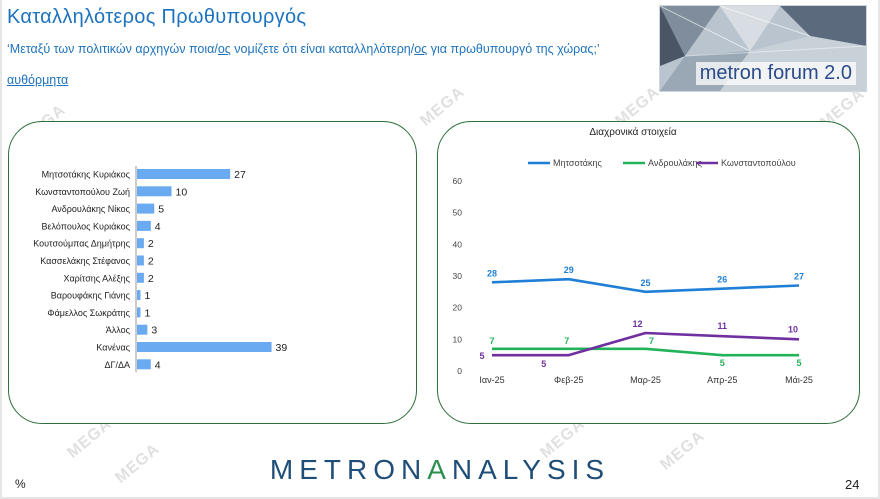  What do you see at coordinates (492, 273) in the screenshot?
I see `data-label: 28` at bounding box center [492, 273].